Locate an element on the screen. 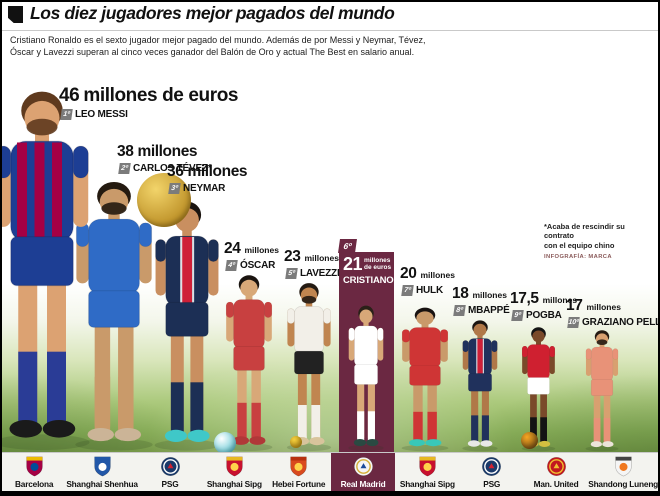  player-name-neymar: NEYMAR is located at coordinates (204, 188).